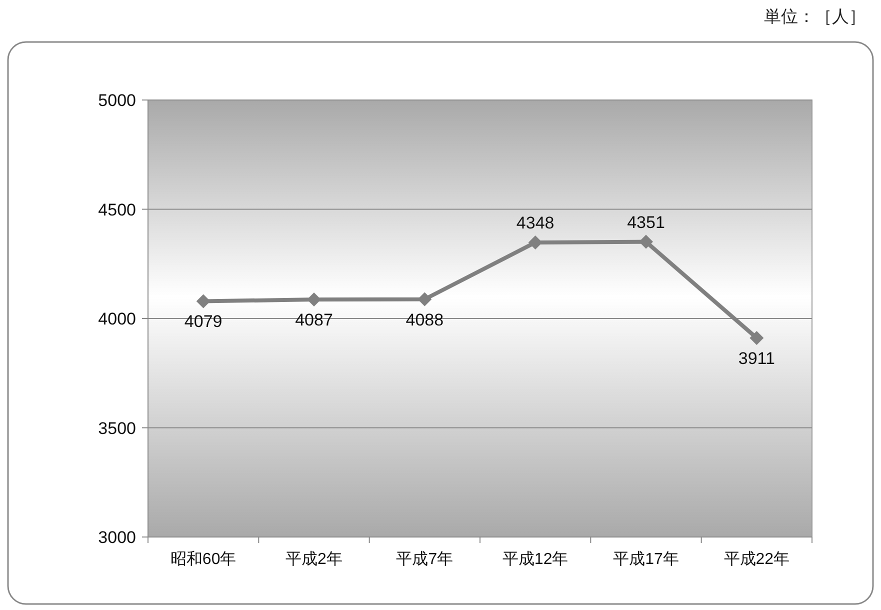 The height and width of the screenshot is (610, 881). What do you see at coordinates (203, 559) in the screenshot?
I see `x-tick-label: 昭和60年` at bounding box center [203, 559].